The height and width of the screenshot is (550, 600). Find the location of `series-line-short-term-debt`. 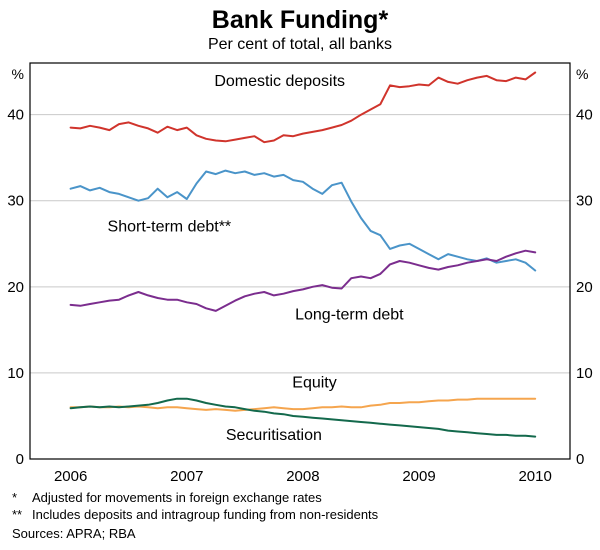

series-line-short-term-debt is located at coordinates (303, 220).